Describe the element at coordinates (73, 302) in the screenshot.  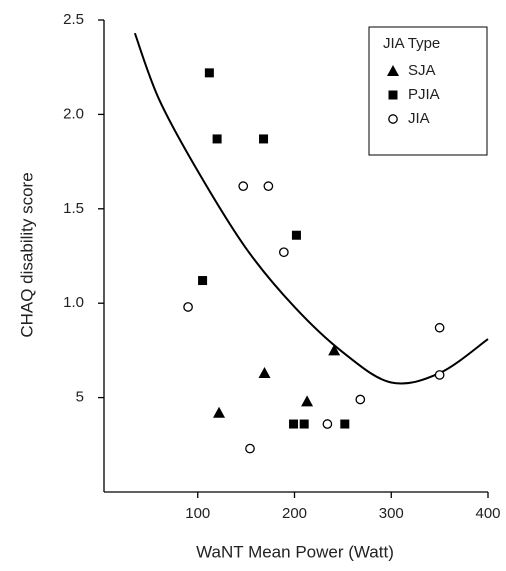
I see `y-tick-label: 1.0` at that location.